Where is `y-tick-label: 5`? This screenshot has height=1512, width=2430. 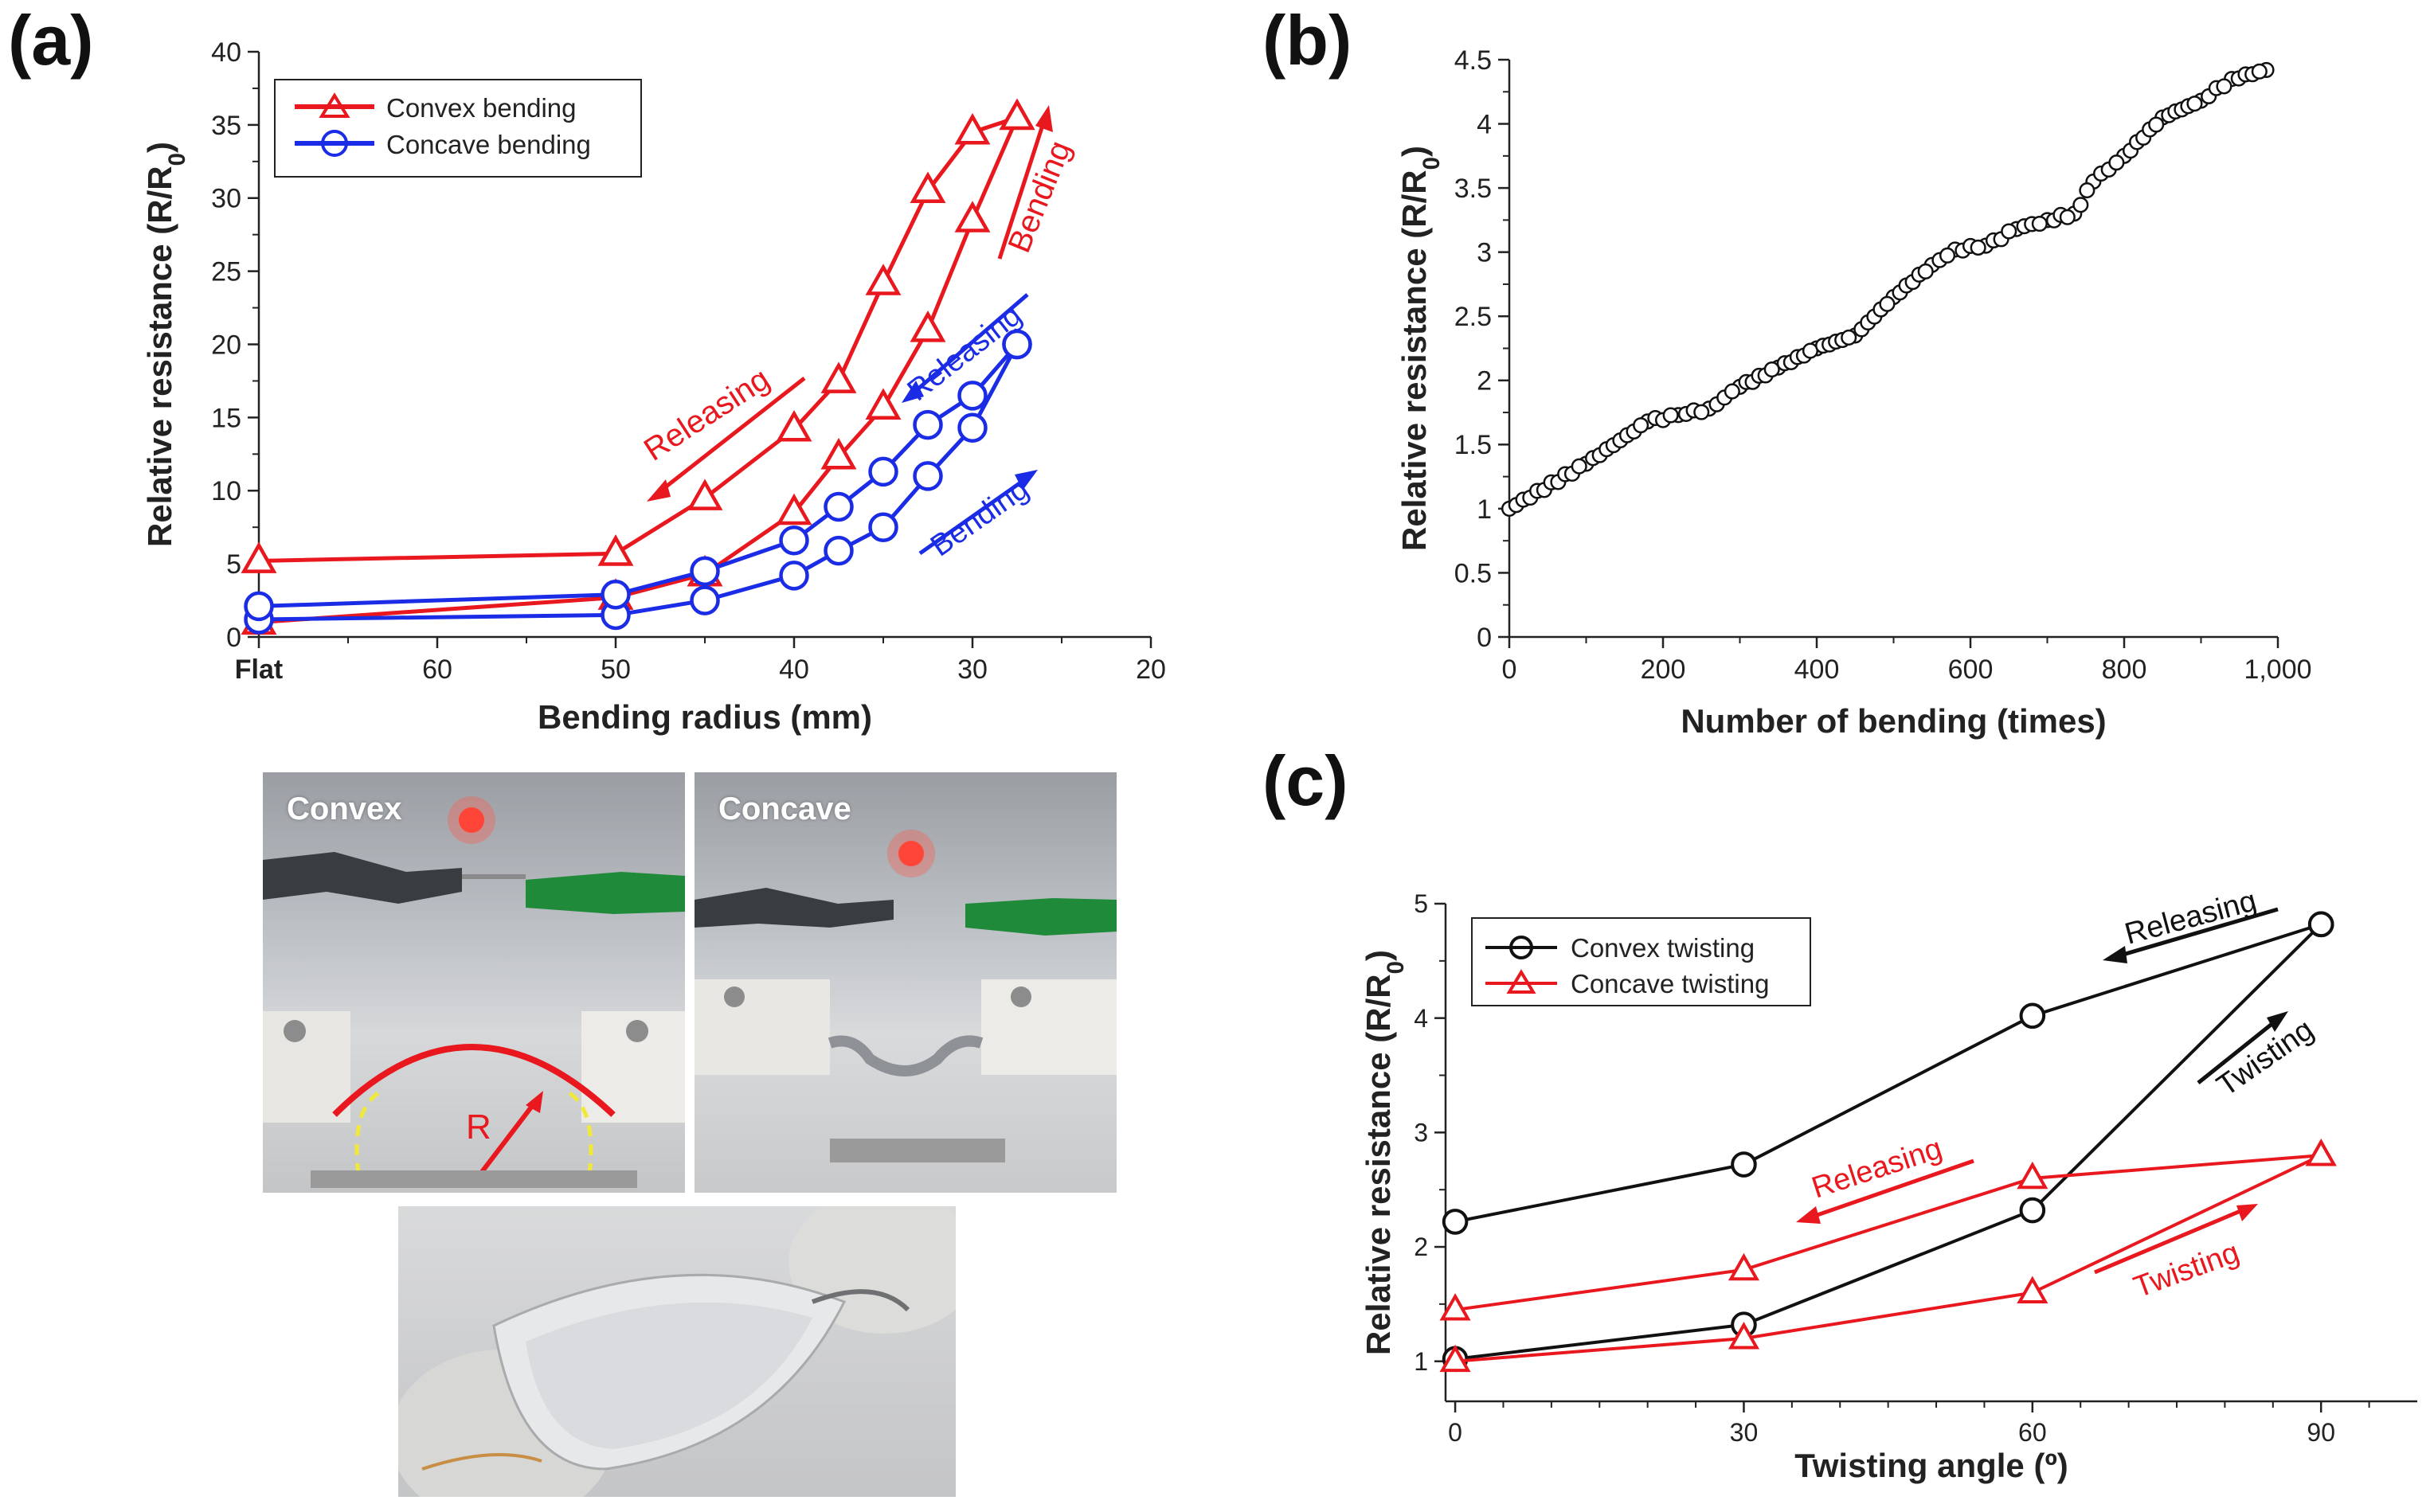 y-tick-label: 5 is located at coordinates (233, 564).